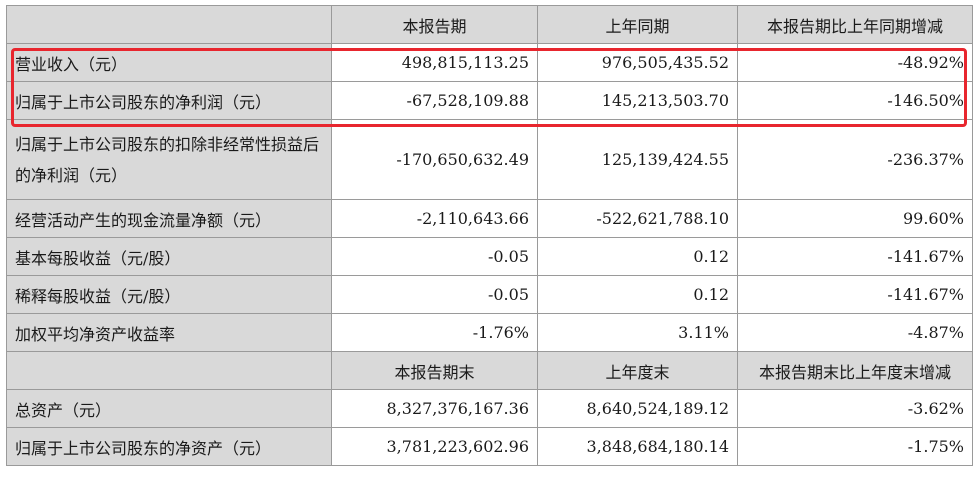  Describe the element at coordinates (855, 159) in the screenshot. I see `change-value: -236.37%` at that location.